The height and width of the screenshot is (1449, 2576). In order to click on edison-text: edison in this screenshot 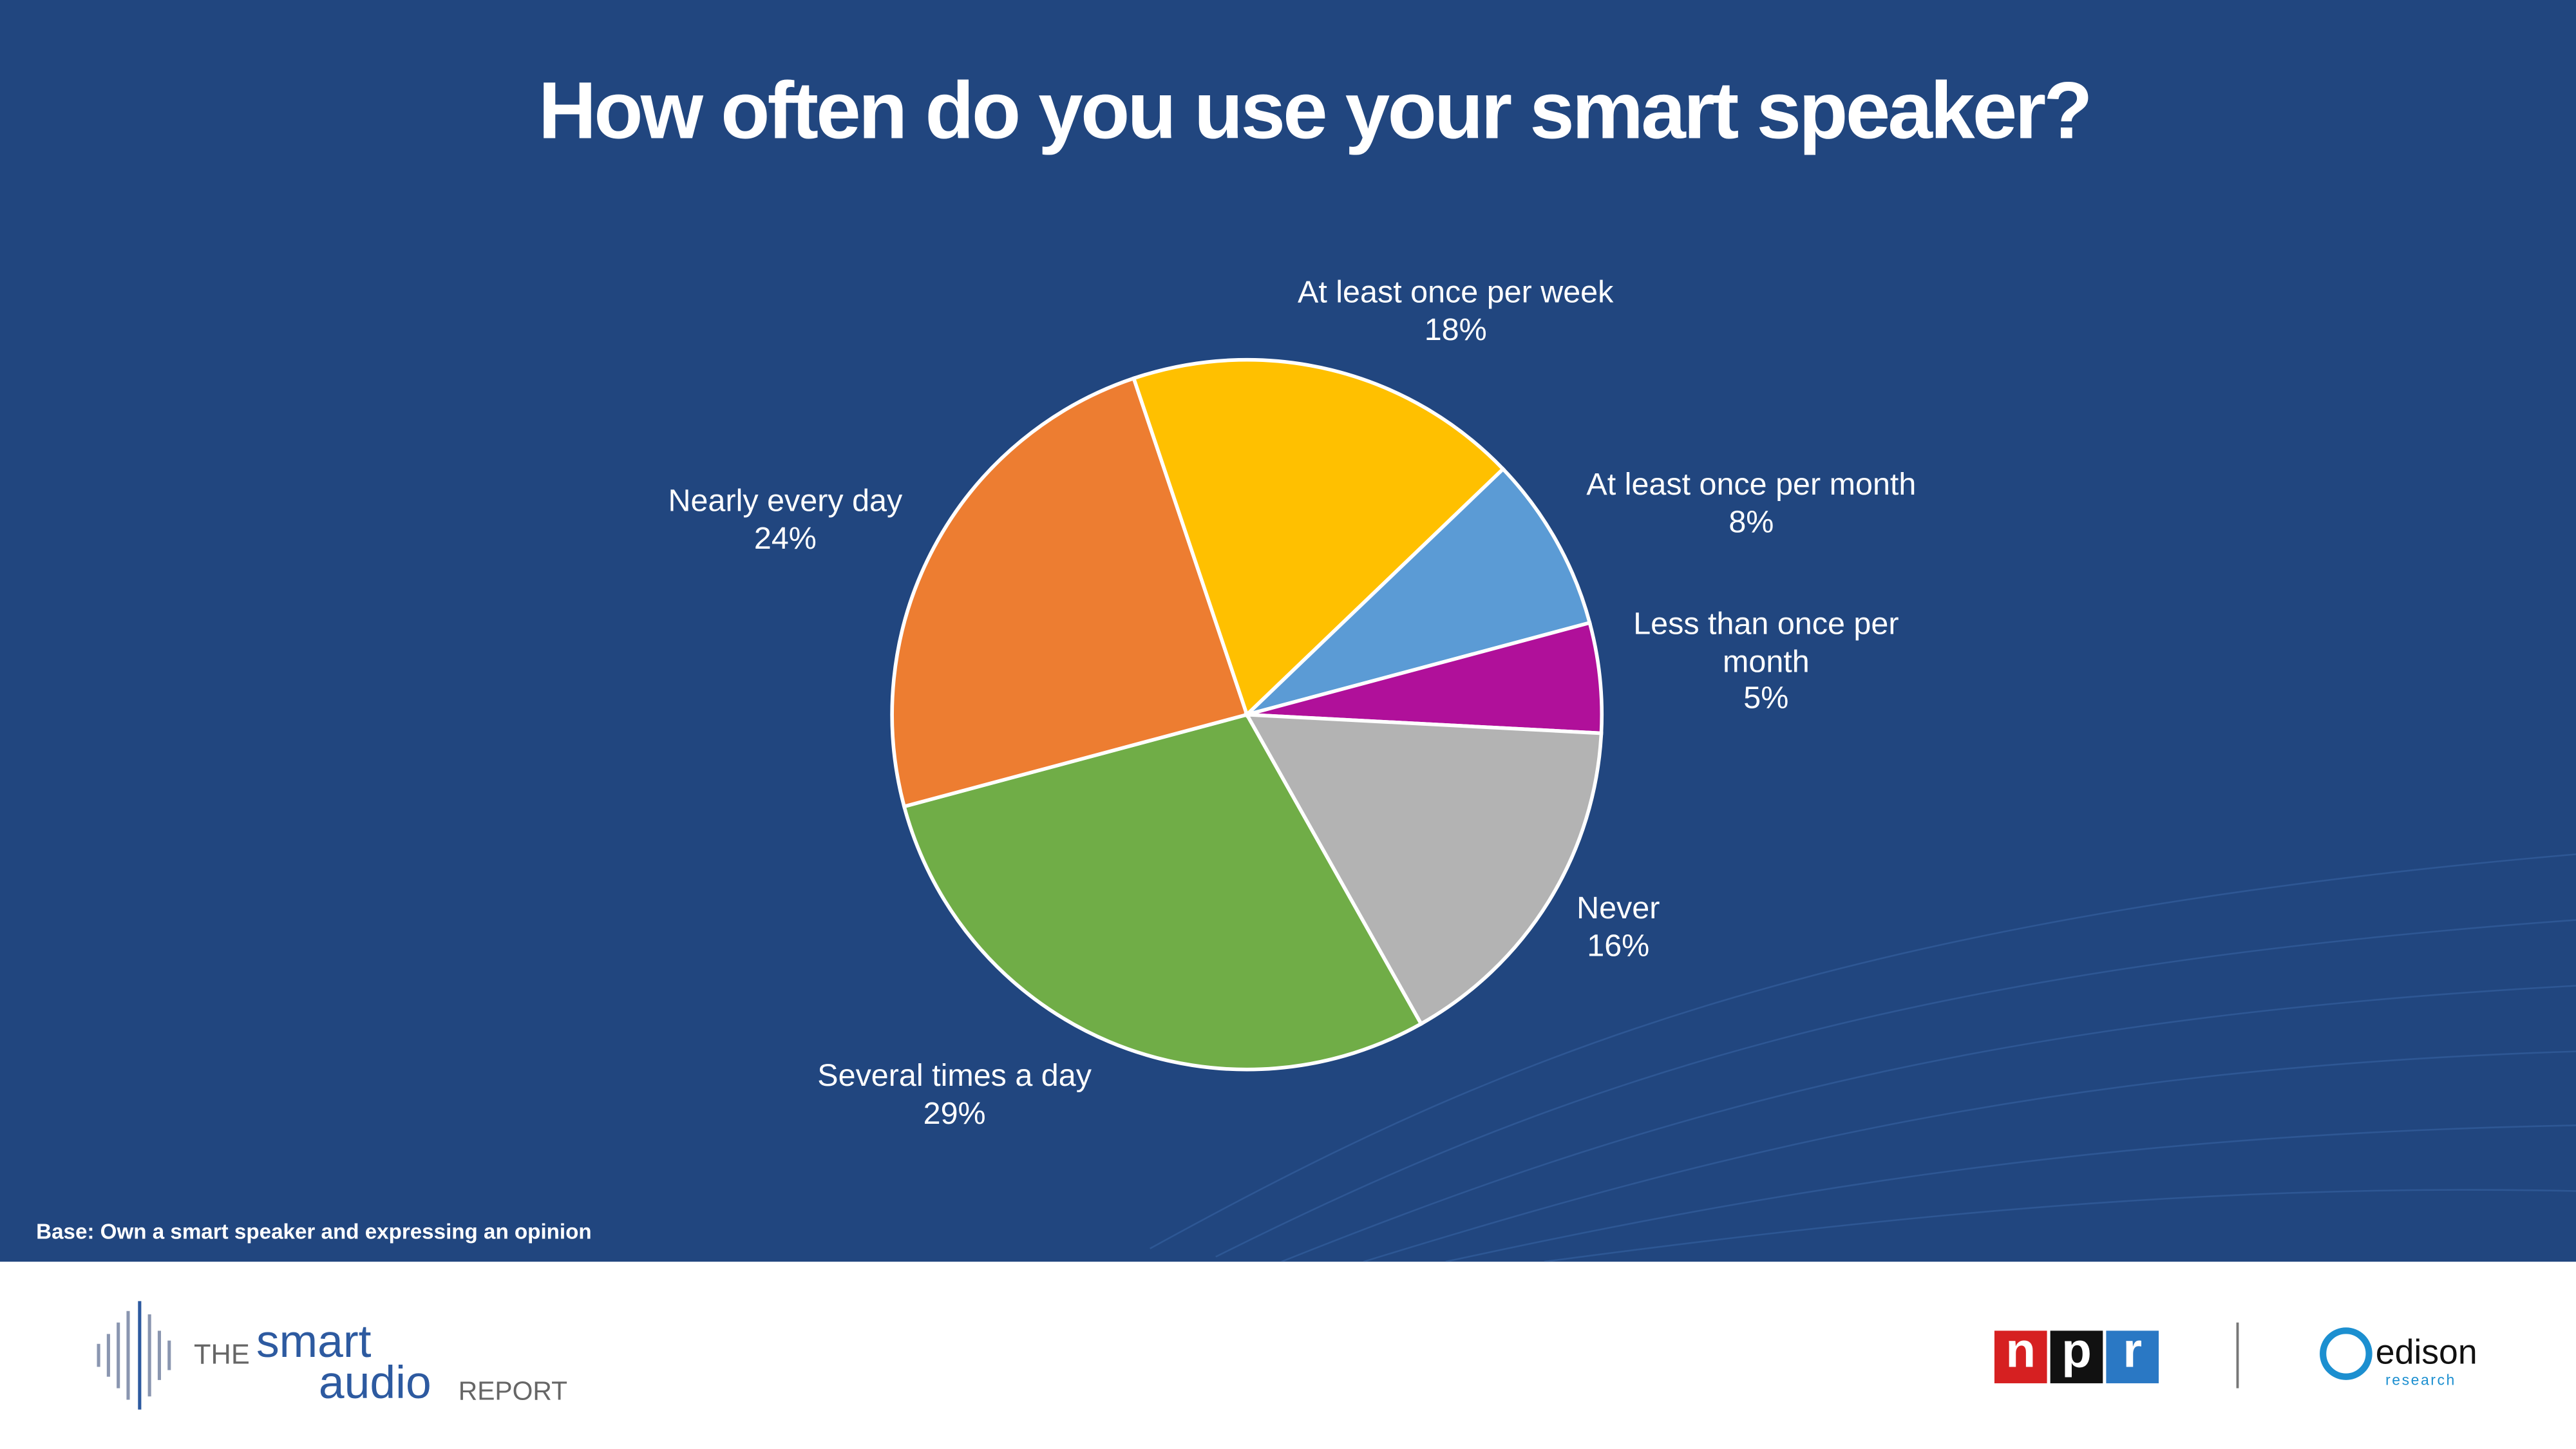, I will do `click(2426, 1353)`.